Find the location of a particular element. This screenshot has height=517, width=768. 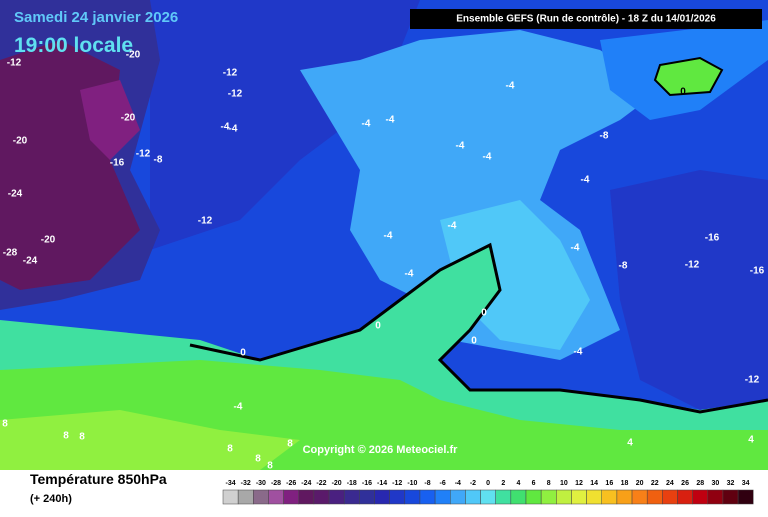

scale-label: -32 is located at coordinates (246, 483).